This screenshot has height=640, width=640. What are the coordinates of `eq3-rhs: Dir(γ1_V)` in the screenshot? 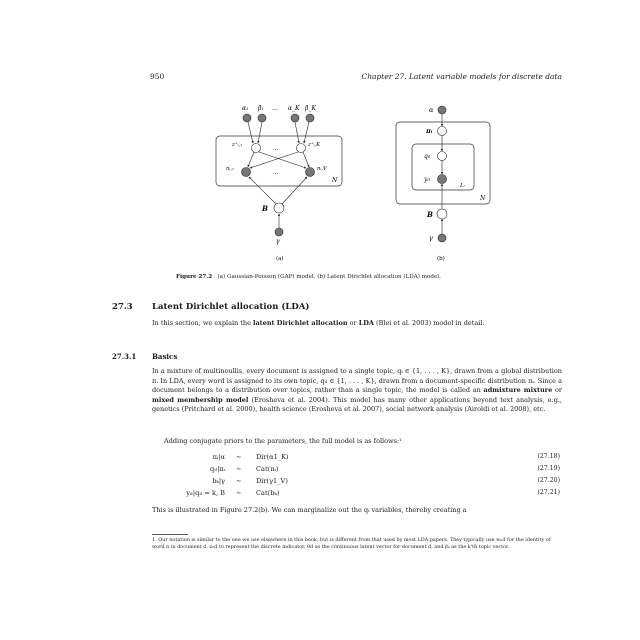 It's located at (272, 481).